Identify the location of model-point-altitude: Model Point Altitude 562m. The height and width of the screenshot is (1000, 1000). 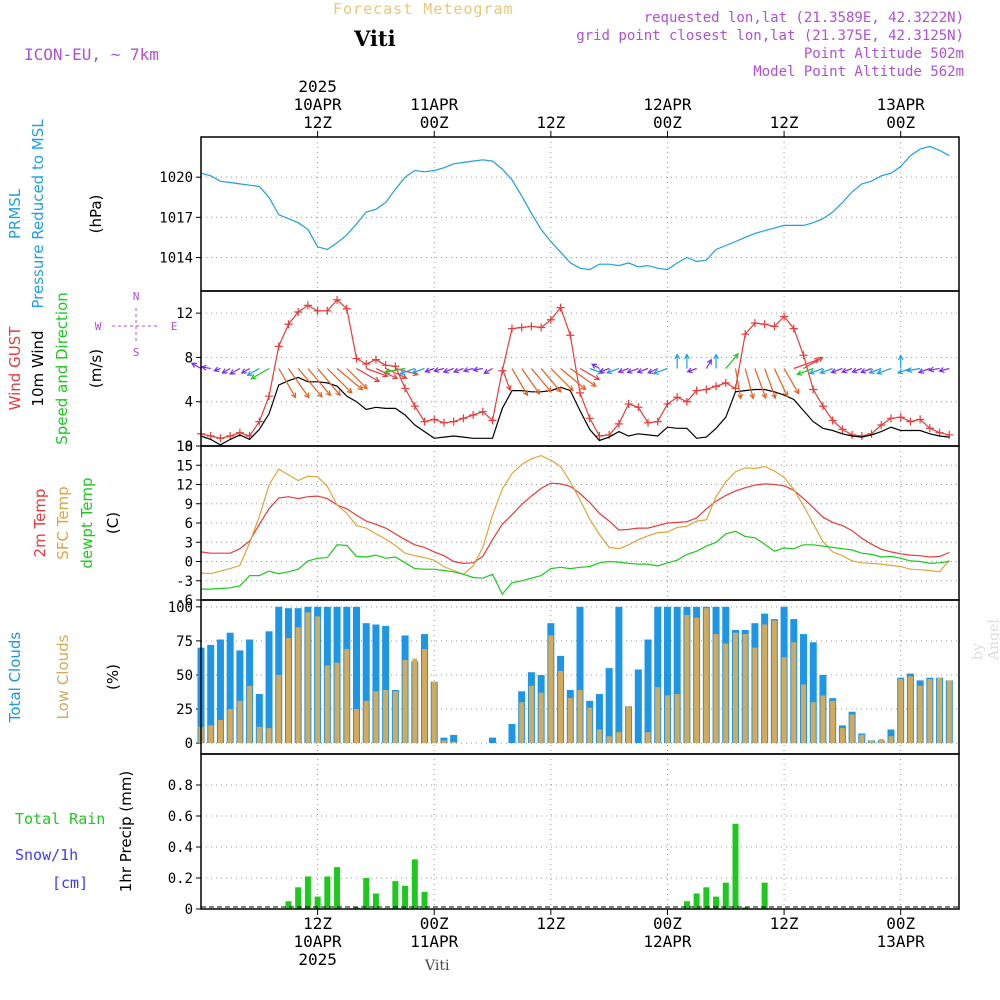
(858, 72).